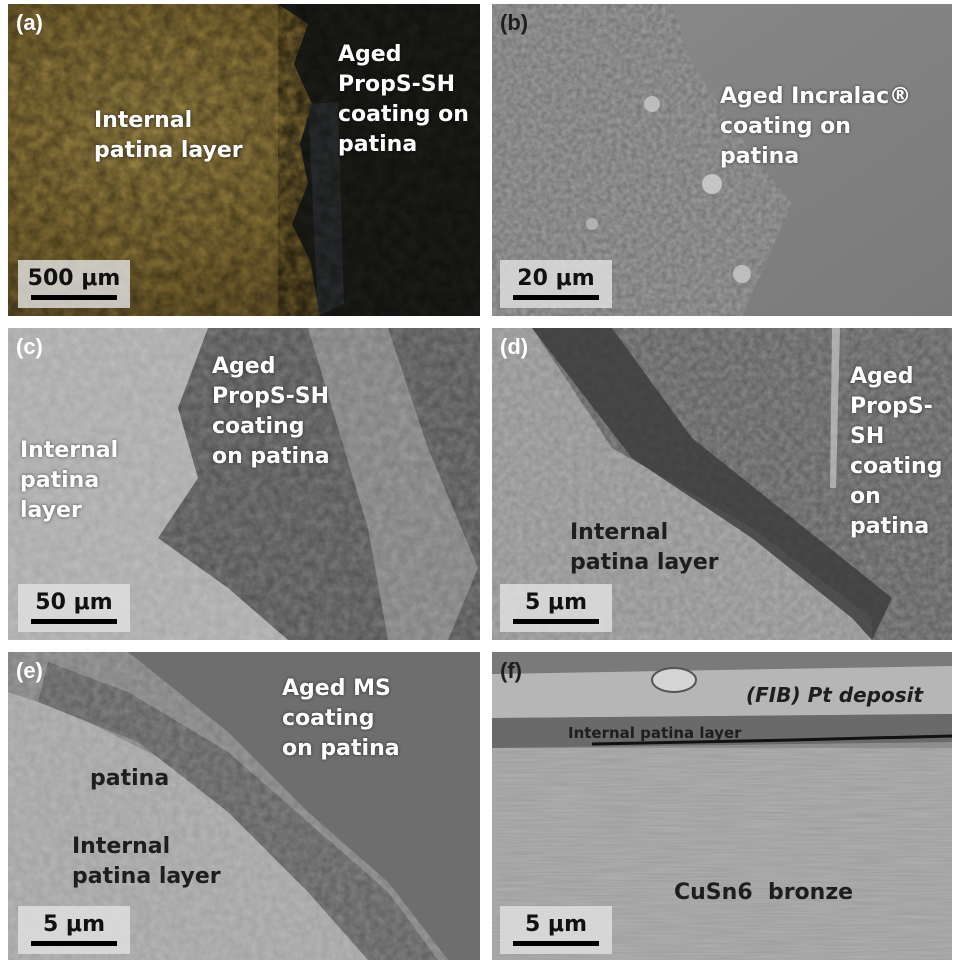 The height and width of the screenshot is (965, 954). I want to click on panel-label: (d), so click(514, 346).